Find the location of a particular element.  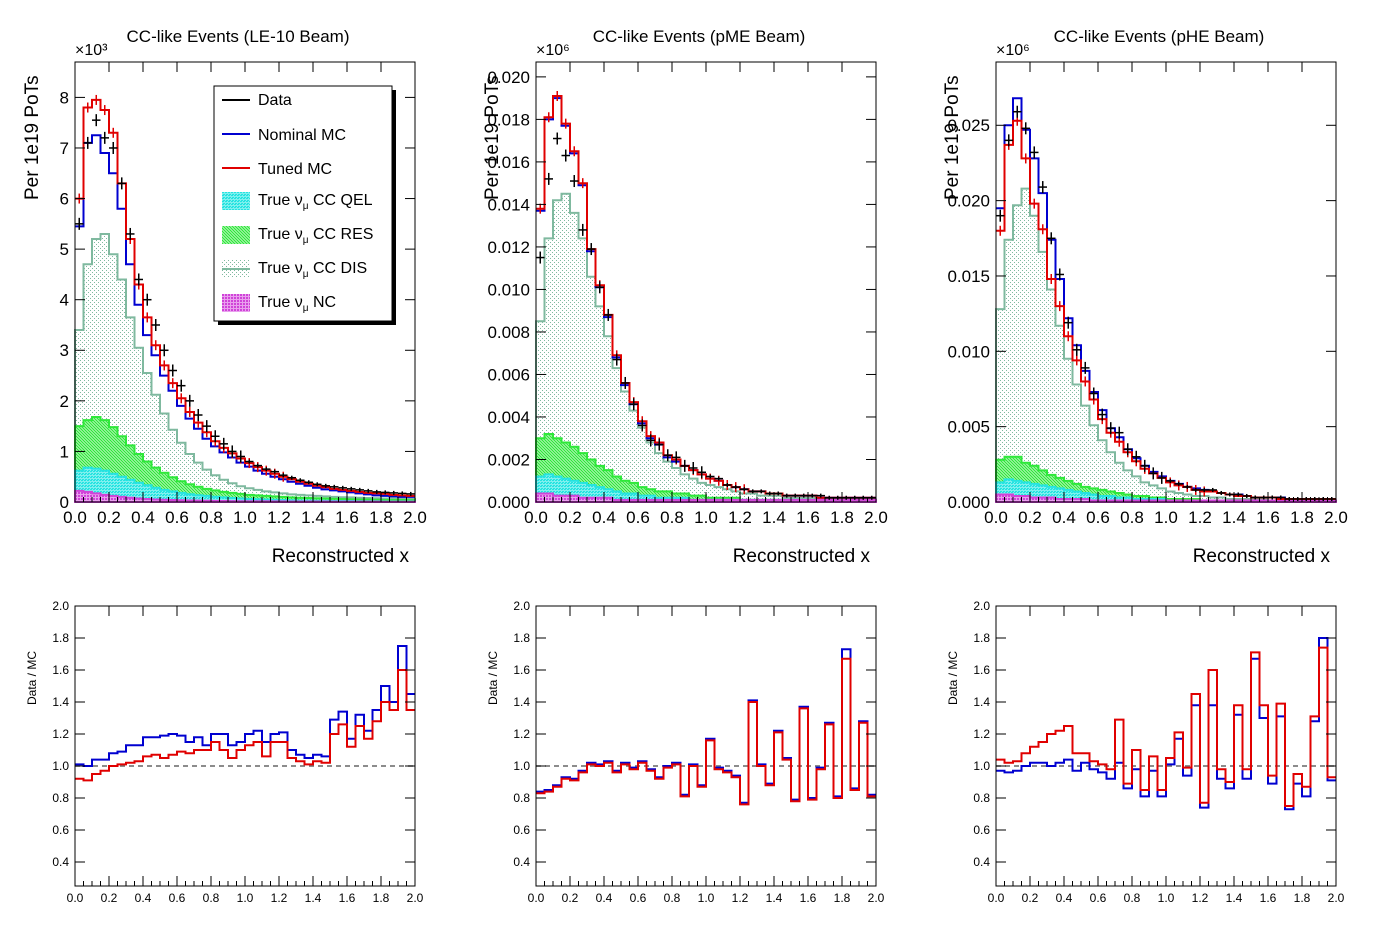

y-multiplier: ×10³ is located at coordinates (91, 50).